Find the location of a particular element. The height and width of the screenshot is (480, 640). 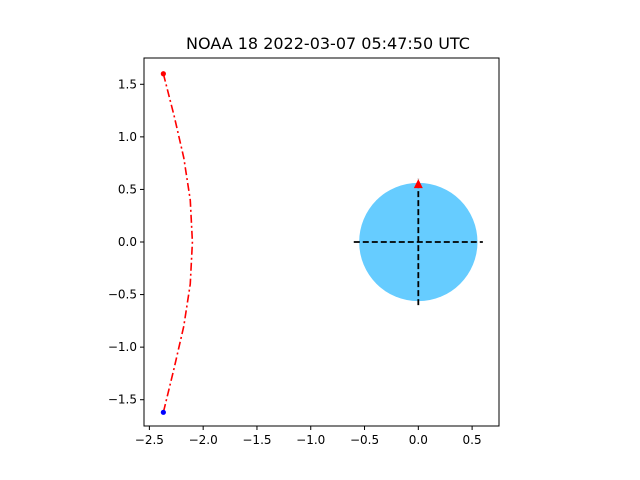

x-axis: −2.5 −2.0 −1.5 −1.0 −0.5 0.0 0.5 is located at coordinates (308, 436).